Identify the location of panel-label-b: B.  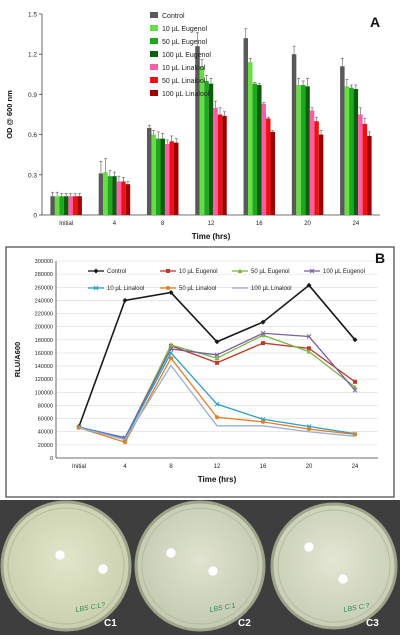
(380, 258).